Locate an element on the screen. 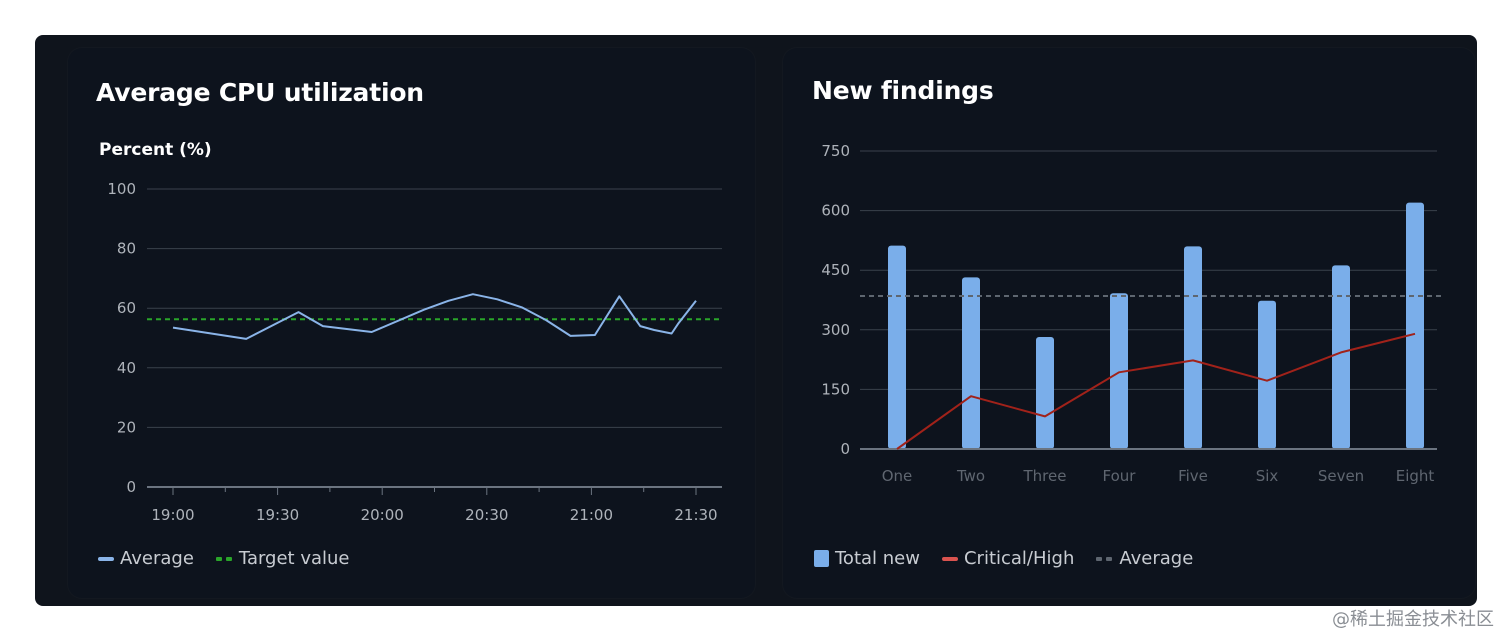 This screenshot has height=641, width=1512. legend-label-target-value: Target value is located at coordinates (294, 558).